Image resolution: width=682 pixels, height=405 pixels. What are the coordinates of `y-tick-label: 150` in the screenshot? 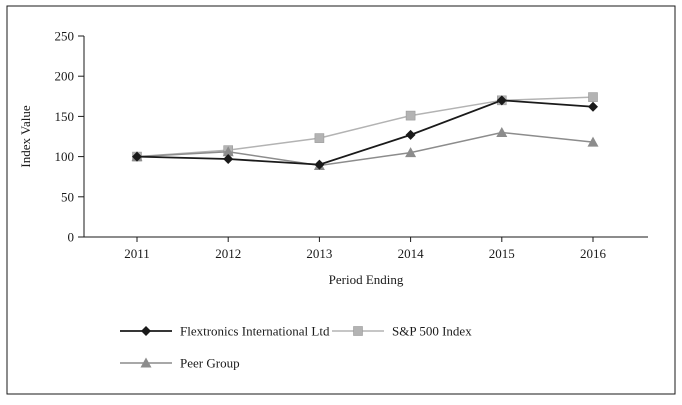 It's located at (65, 116).